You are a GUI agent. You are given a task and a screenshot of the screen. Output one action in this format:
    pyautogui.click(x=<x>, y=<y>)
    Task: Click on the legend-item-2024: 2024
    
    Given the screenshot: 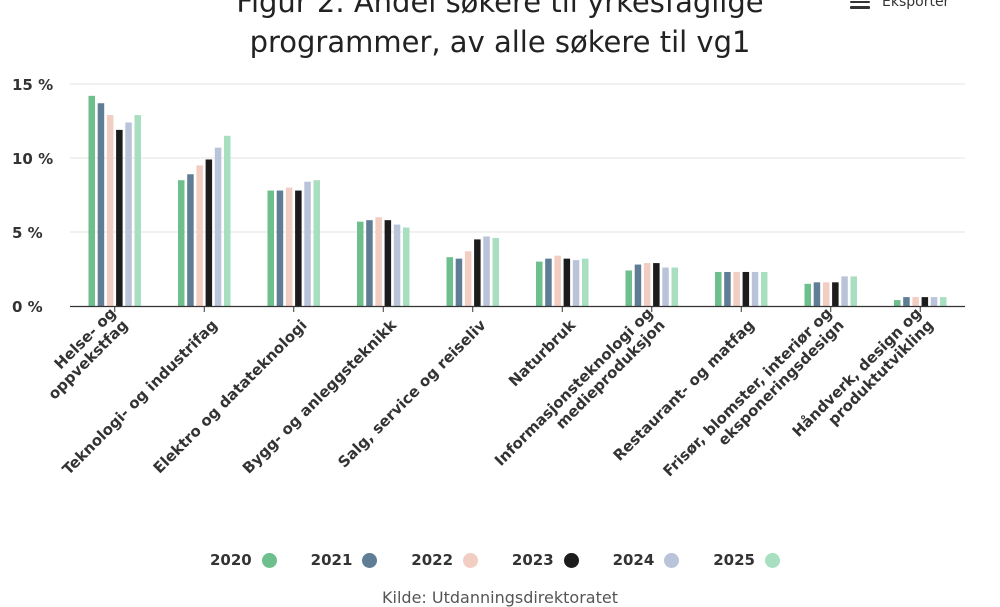 What is the action you would take?
    pyautogui.click(x=646, y=560)
    